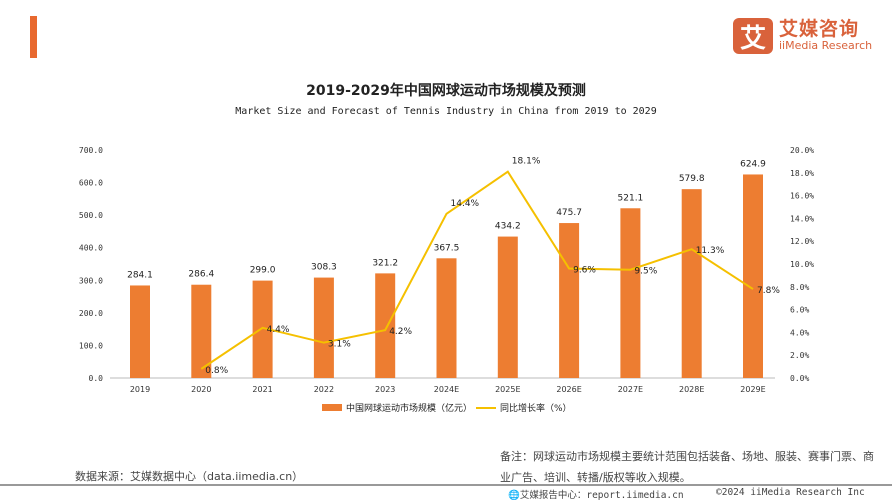  Describe the element at coordinates (802, 150) in the screenshot. I see `y-right-tick: 20.0%` at that location.